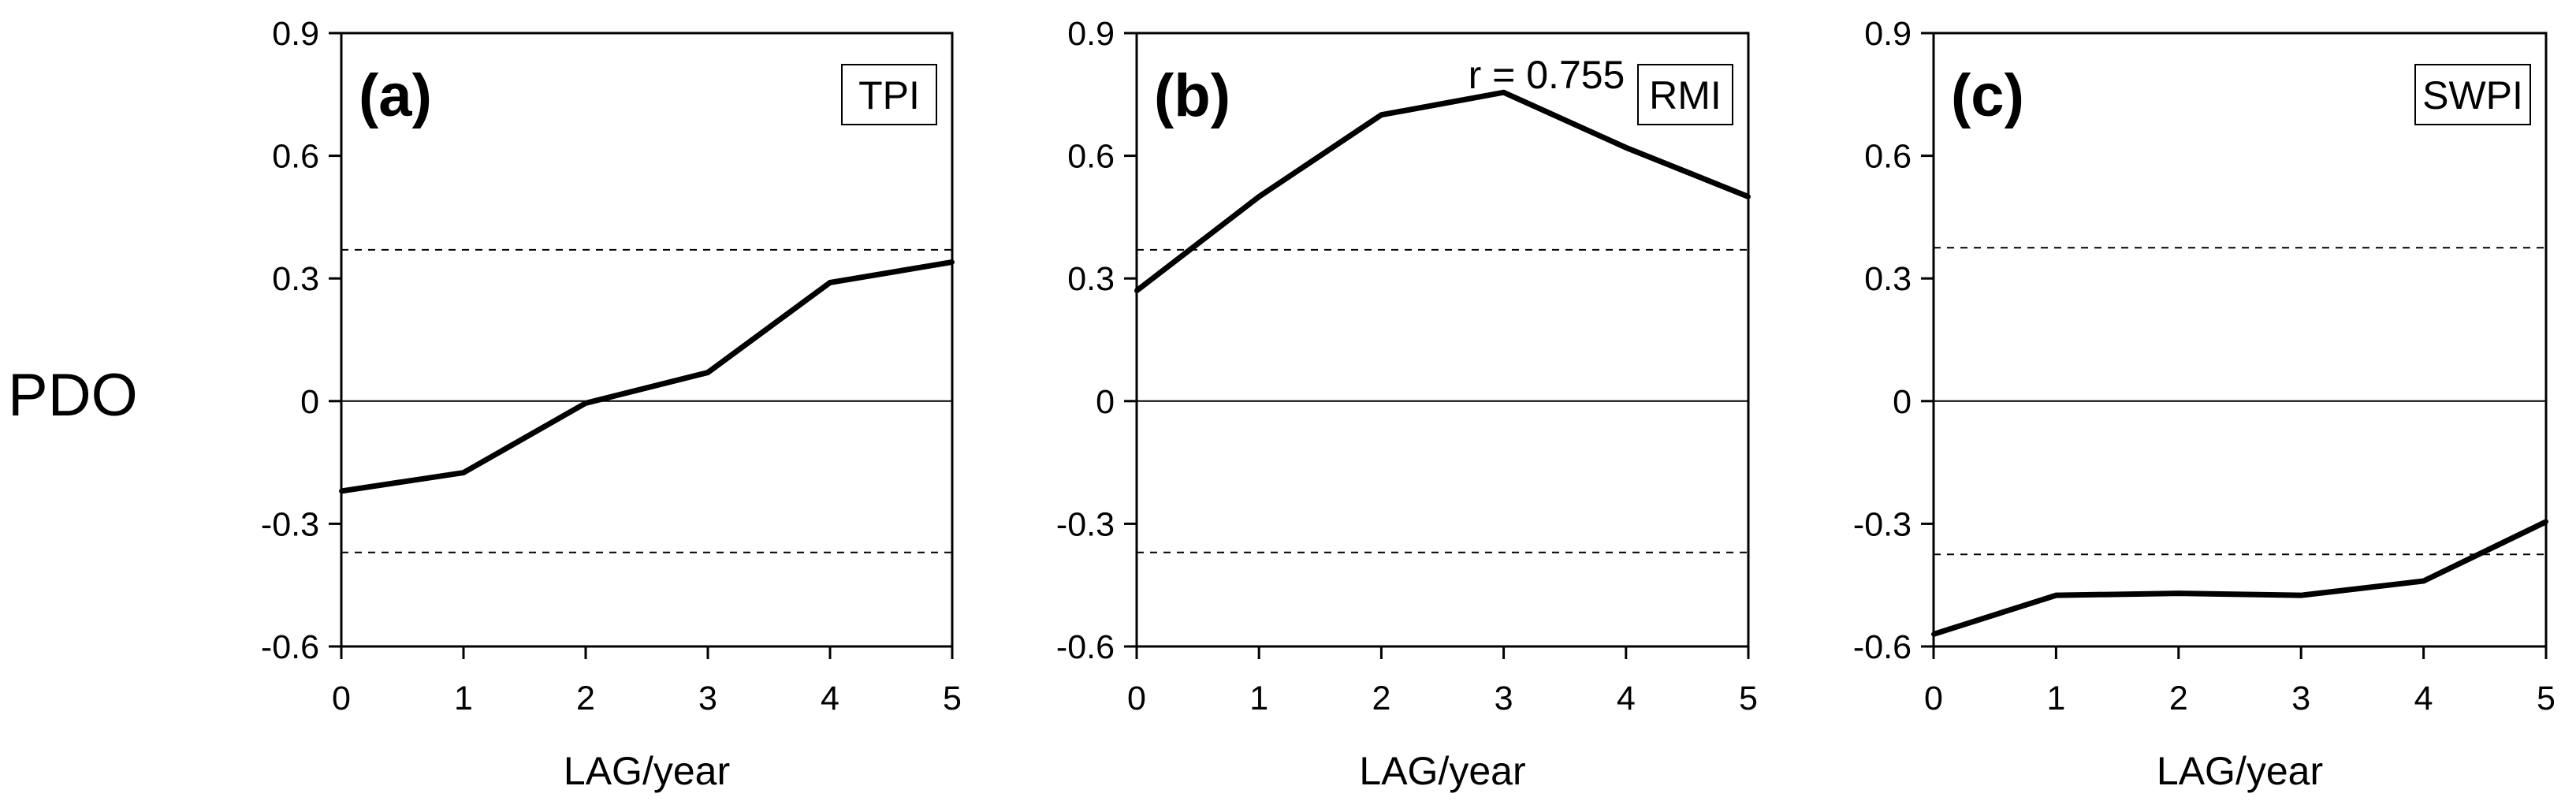 Image resolution: width=2576 pixels, height=812 pixels. What do you see at coordinates (395, 95) in the screenshot?
I see `panel-tag: (a)` at bounding box center [395, 95].